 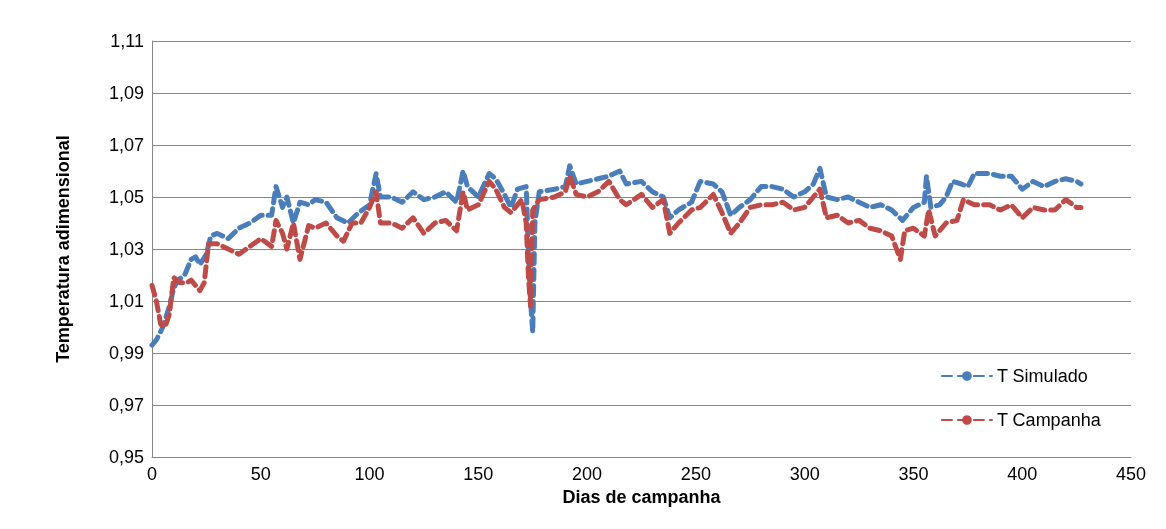 What do you see at coordinates (126, 93) in the screenshot?
I see `y-tick-label: 1,09` at bounding box center [126, 93].